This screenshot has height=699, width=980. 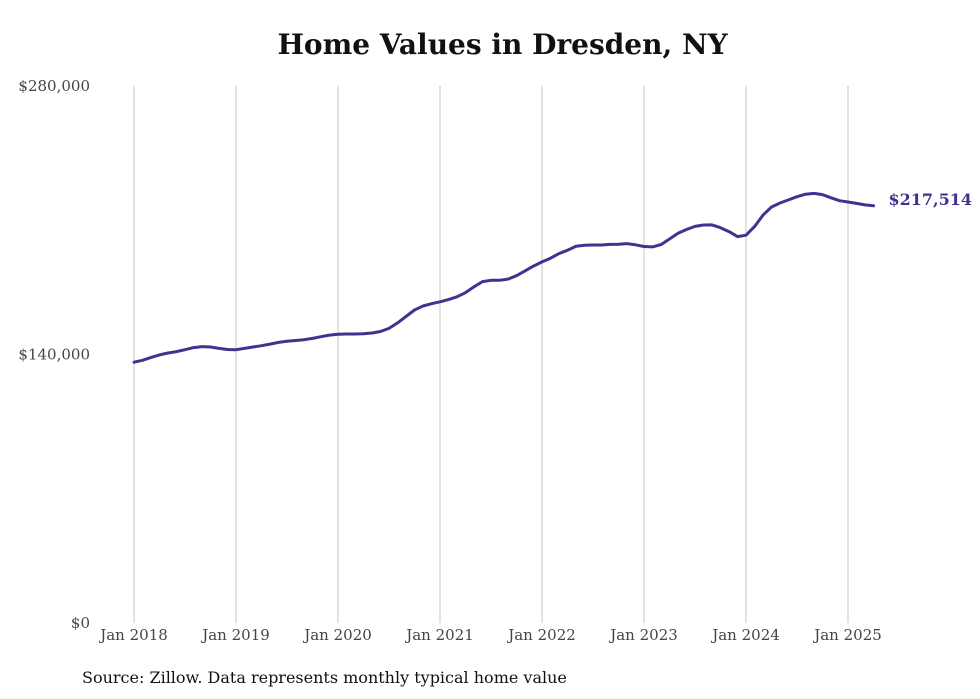 What do you see at coordinates (502, 44) in the screenshot?
I see `chart-title: Home Values in Dresden, NY` at bounding box center [502, 44].